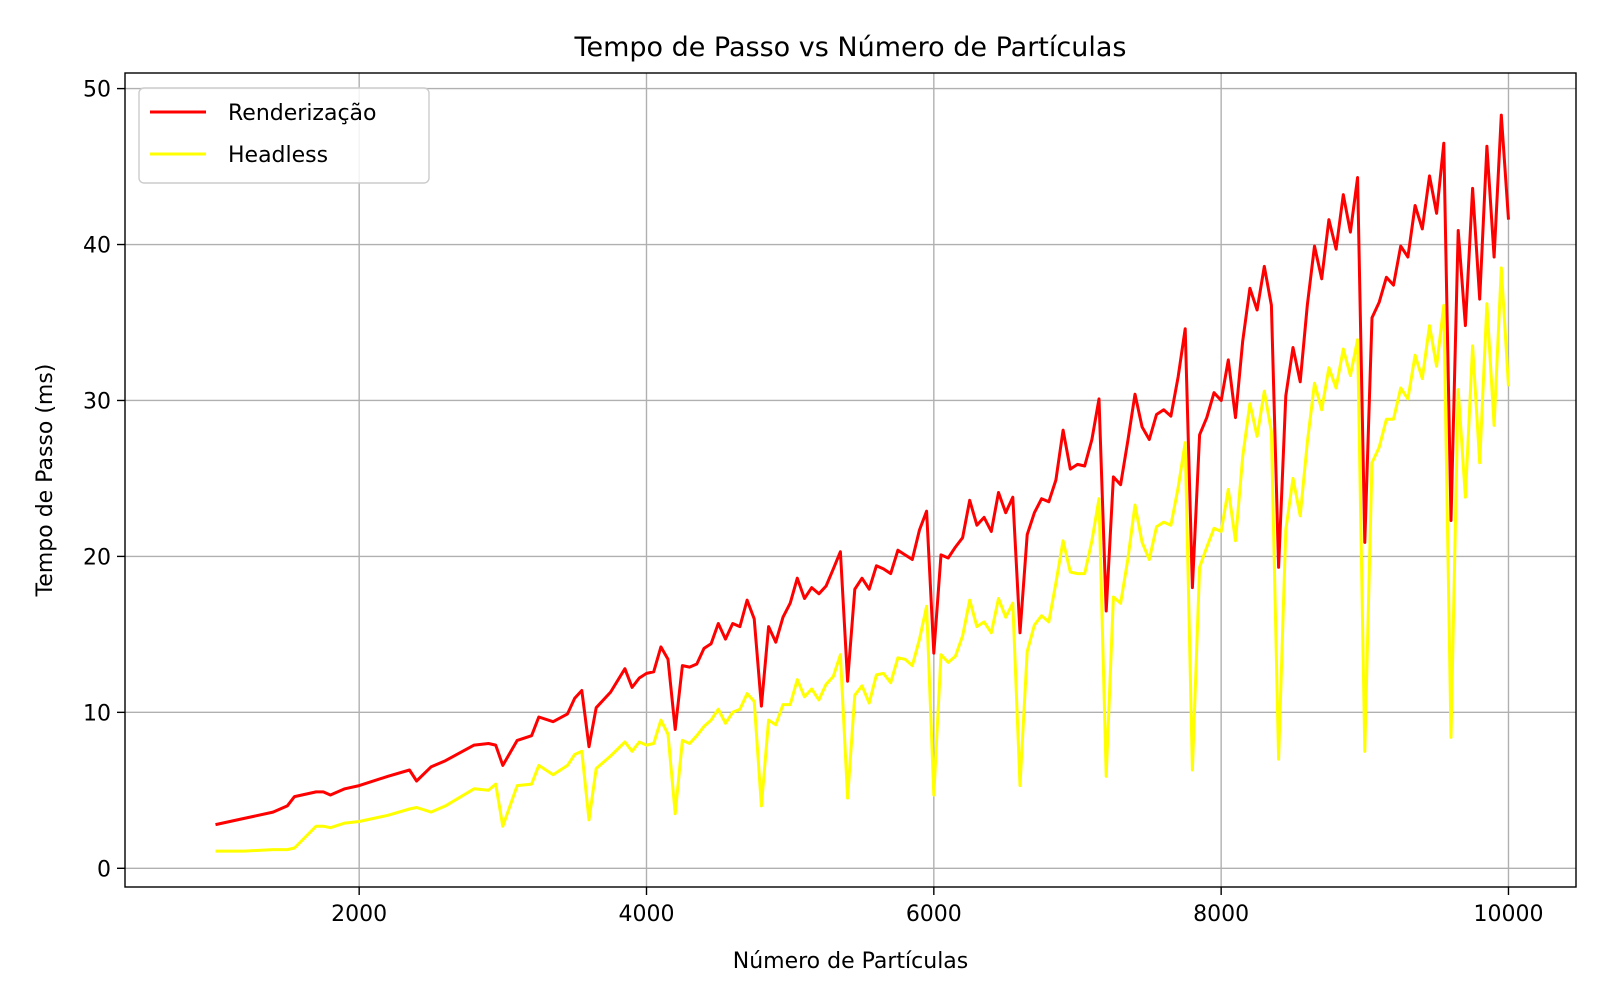  I want to click on legend-label: Headless, so click(278, 155).